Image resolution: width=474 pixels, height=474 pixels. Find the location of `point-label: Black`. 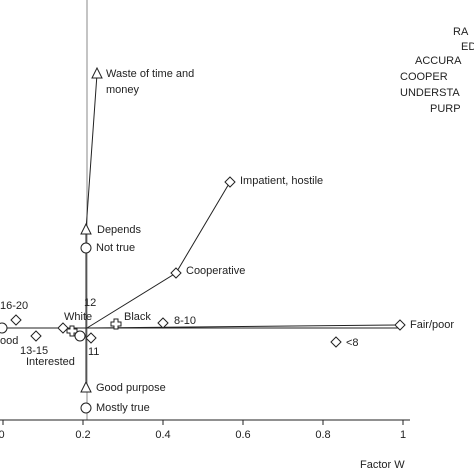

point-label: Black is located at coordinates (137, 317).